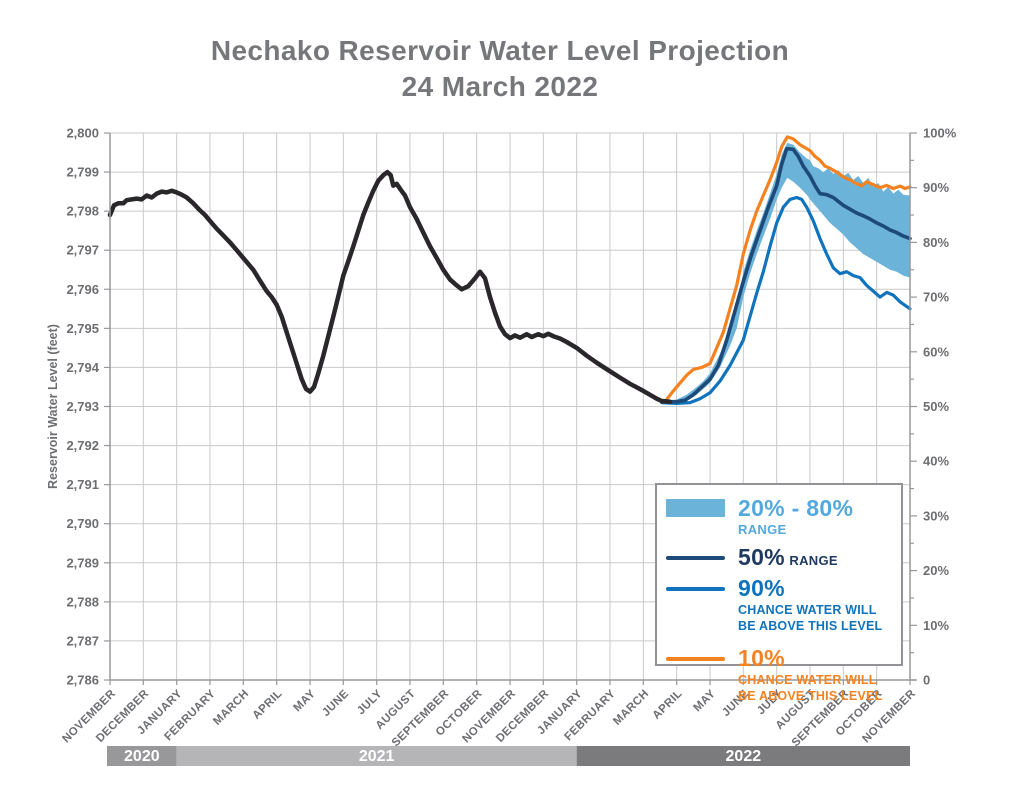 The height and width of the screenshot is (791, 1024). What do you see at coordinates (926, 680) in the screenshot?
I see `right-tick-label: 0` at bounding box center [926, 680].